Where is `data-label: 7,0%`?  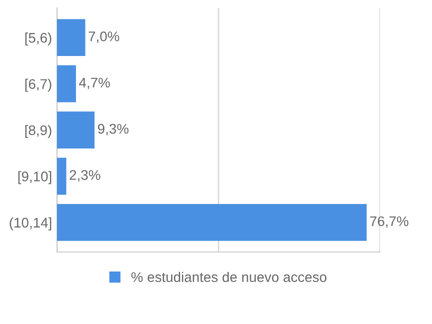
data-label: 7,0% is located at coordinates (104, 37).